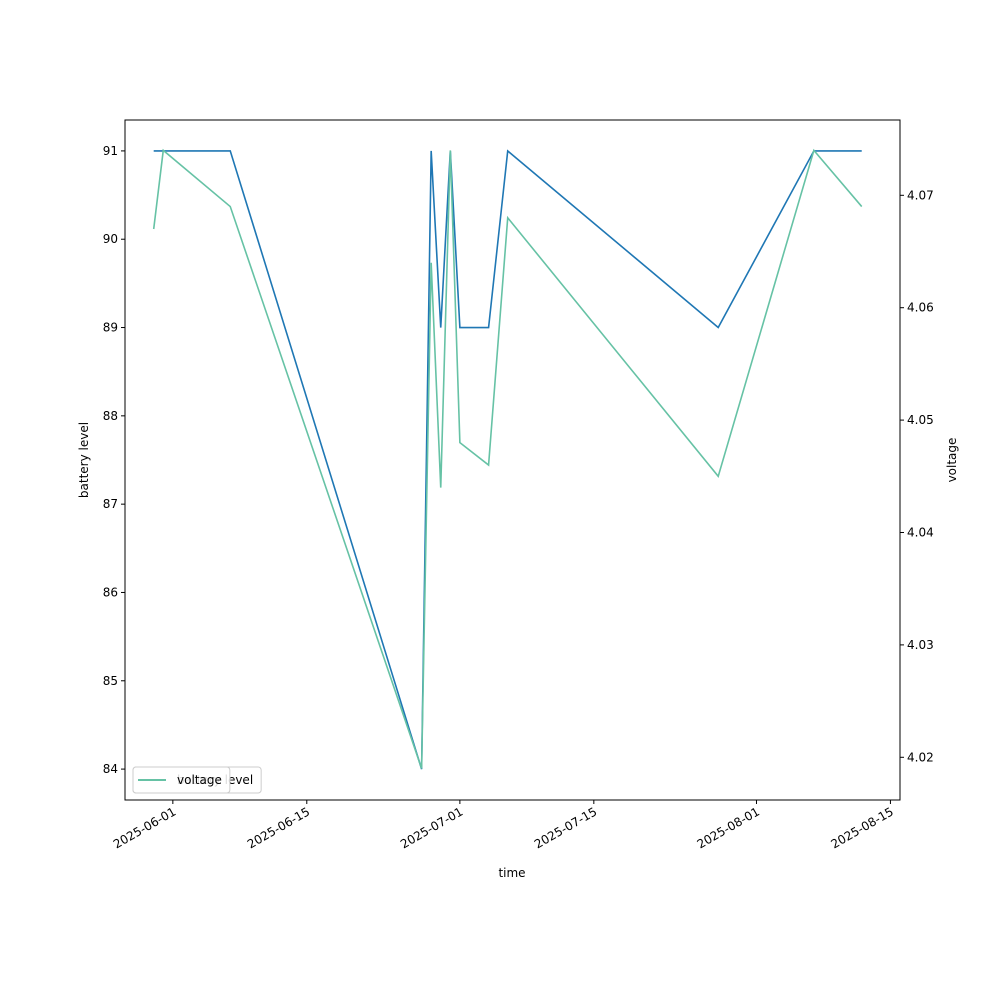 This screenshot has width=1000, height=1004. What do you see at coordinates (565, 827) in the screenshot?
I see `x-tick-label: 2025-07-15` at bounding box center [565, 827].